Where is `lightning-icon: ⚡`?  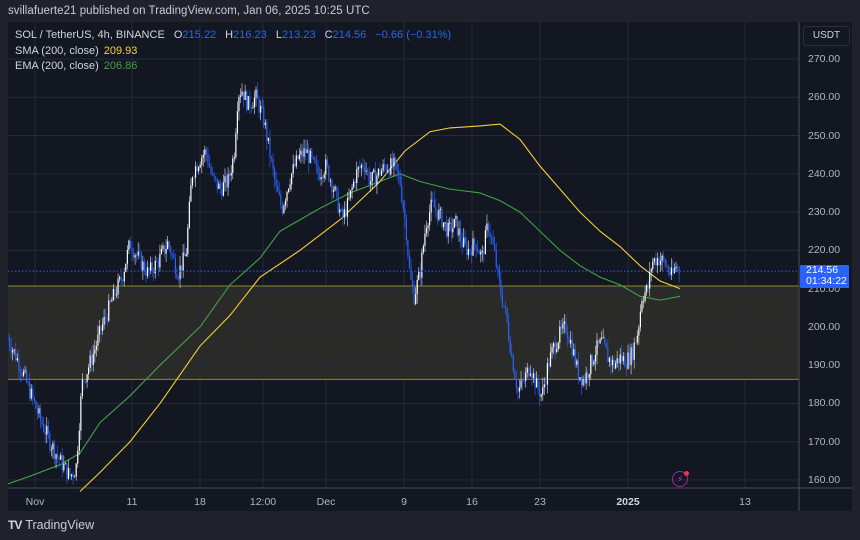 lightning-icon: ⚡ is located at coordinates (680, 479).